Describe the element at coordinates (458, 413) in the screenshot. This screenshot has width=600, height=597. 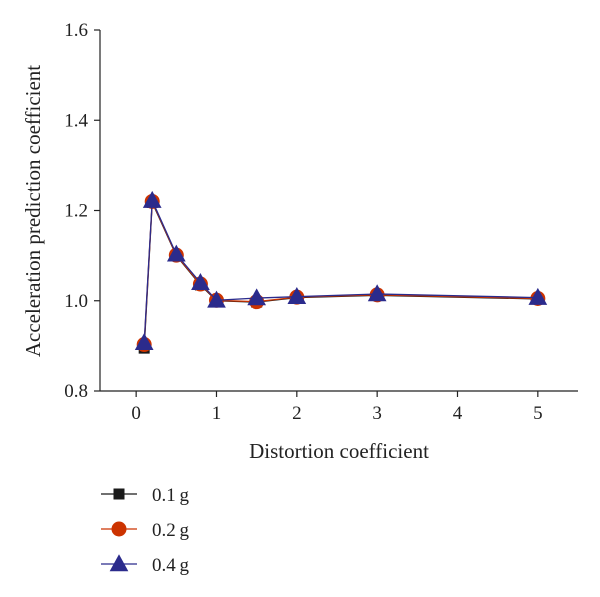
I see `x-tick-label: 4` at that location.